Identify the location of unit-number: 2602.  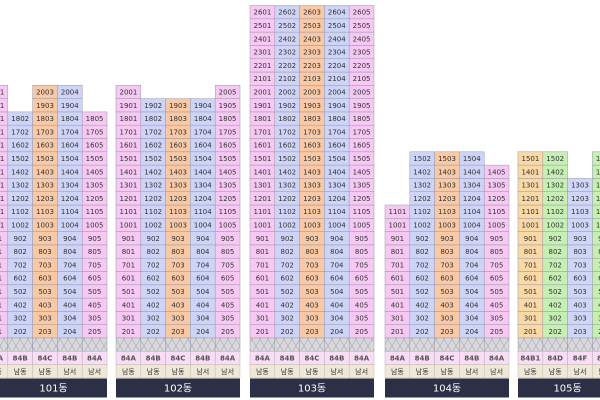
(287, 13).